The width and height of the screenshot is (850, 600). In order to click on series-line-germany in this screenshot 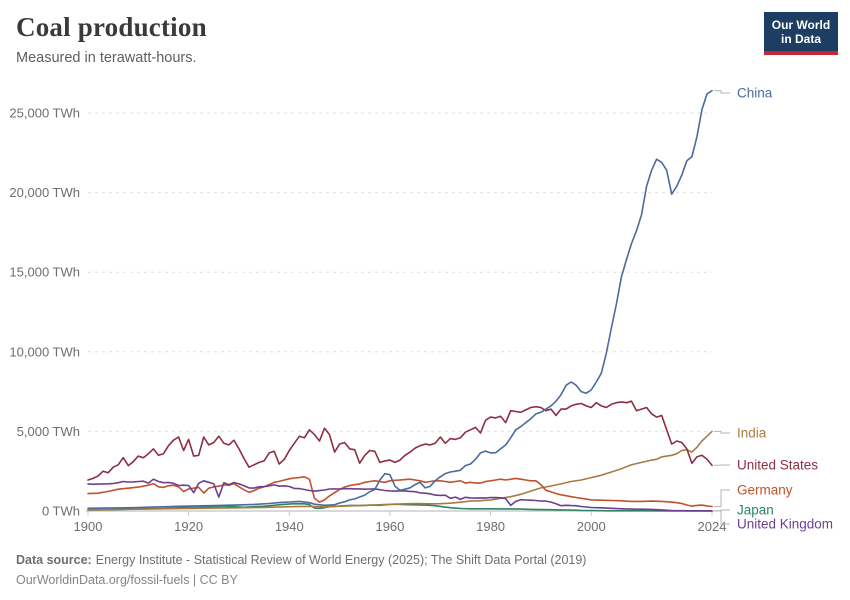, I will do `click(400, 492)`.